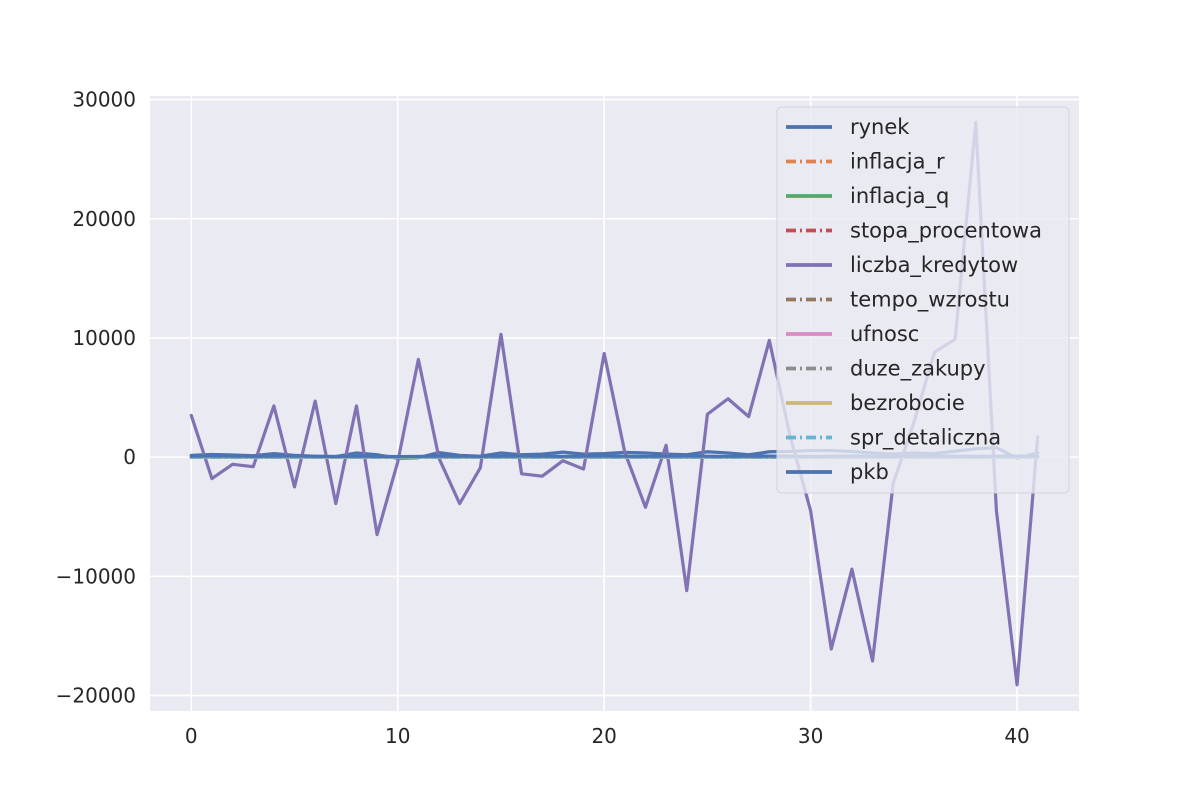  I want to click on y-tick-label: −10000, so click(96, 576).